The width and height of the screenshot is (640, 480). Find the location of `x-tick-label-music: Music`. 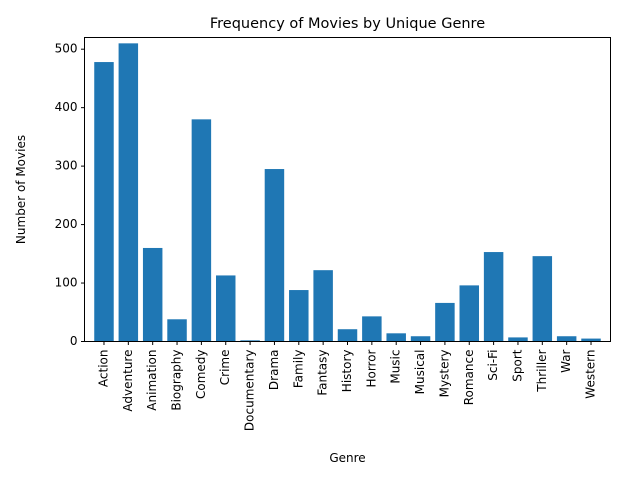

x-tick-label-music: Music is located at coordinates (396, 367).